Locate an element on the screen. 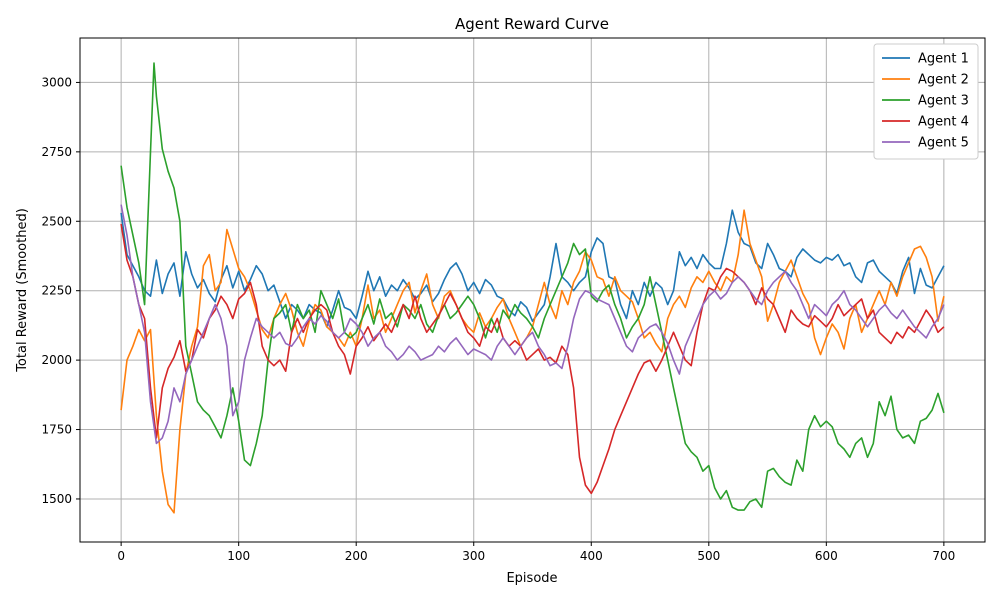 The image size is (1000, 600). x-tick-label: 300 is located at coordinates (473, 556).